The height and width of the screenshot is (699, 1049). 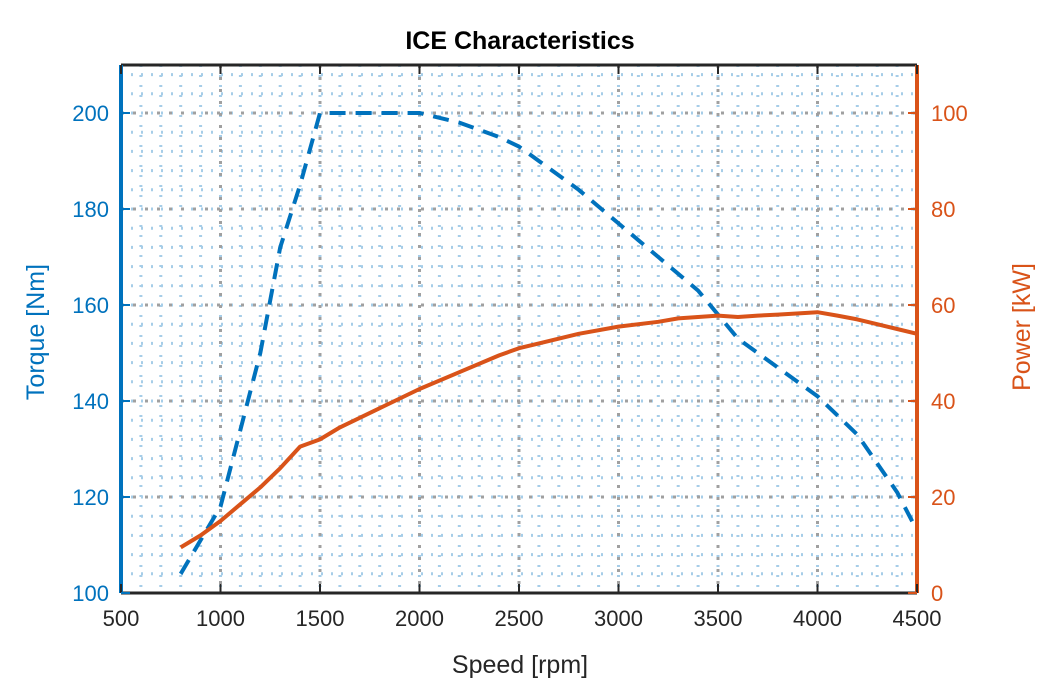 What do you see at coordinates (90, 401) in the screenshot?
I see `y-left-tick-label: 140` at bounding box center [90, 401].